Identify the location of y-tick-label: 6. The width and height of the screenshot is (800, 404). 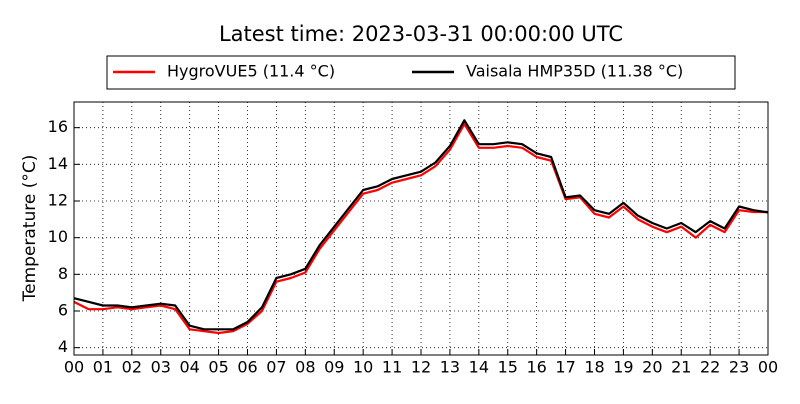
(63, 310).